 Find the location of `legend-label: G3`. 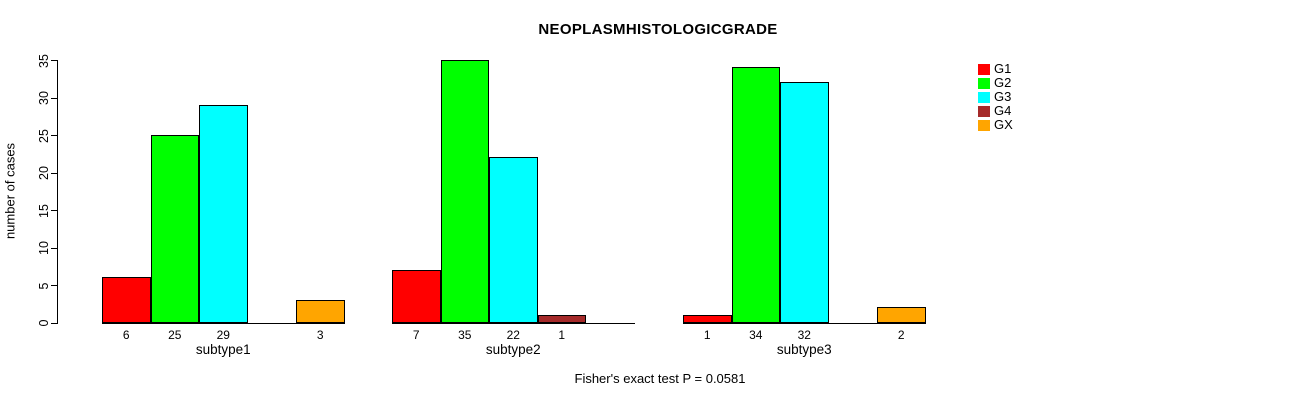

legend-label: G3 is located at coordinates (1003, 96).